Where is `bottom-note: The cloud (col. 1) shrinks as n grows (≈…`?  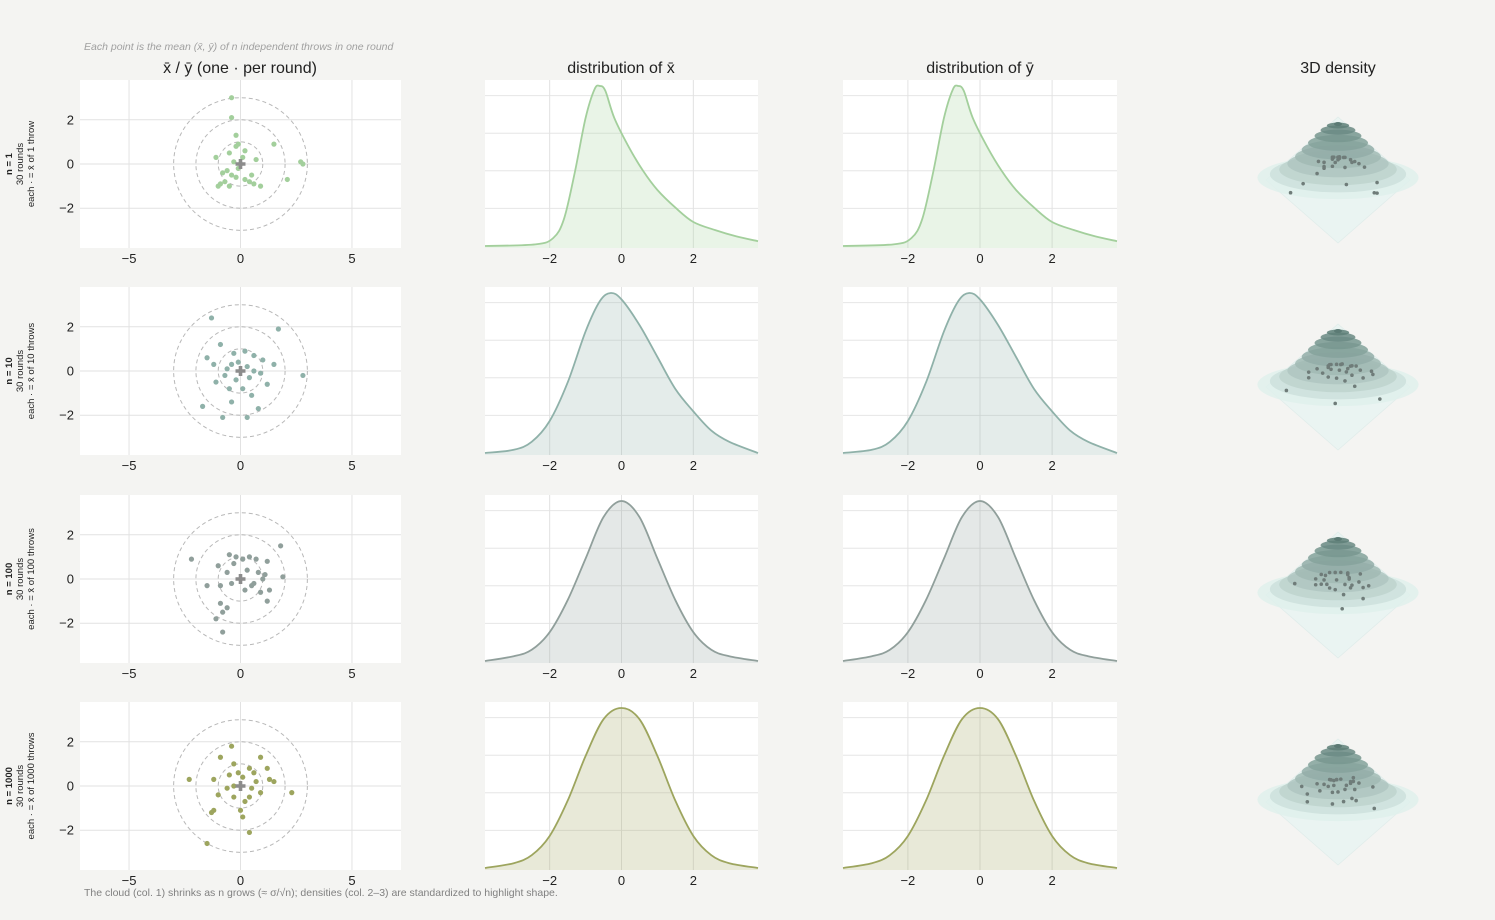
bottom-note: The cloud (col. 1) shrinks as n grows (≈… is located at coordinates (321, 893).